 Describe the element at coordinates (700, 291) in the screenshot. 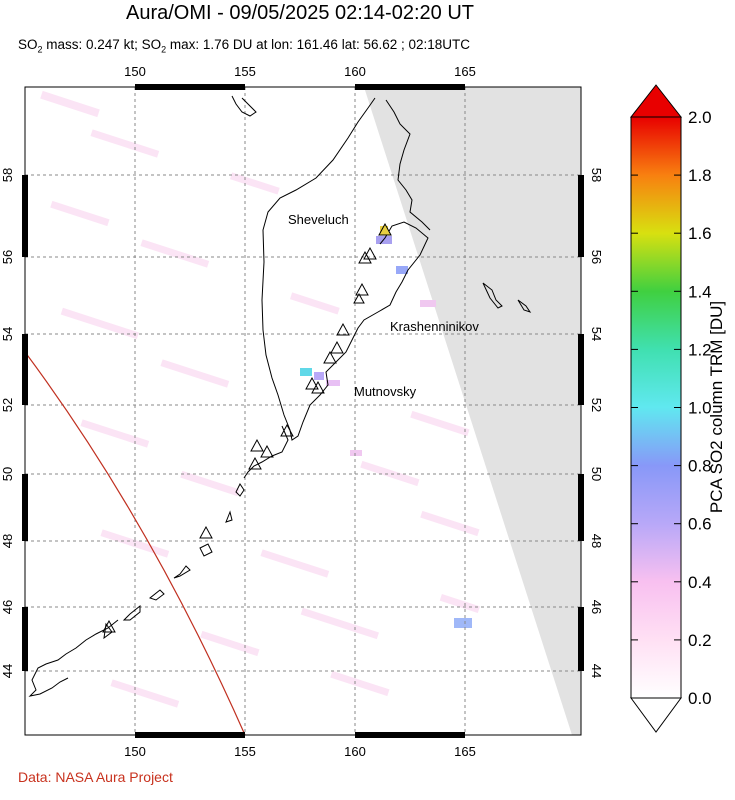

I see `colorbar-tick-label: 1.4` at that location.